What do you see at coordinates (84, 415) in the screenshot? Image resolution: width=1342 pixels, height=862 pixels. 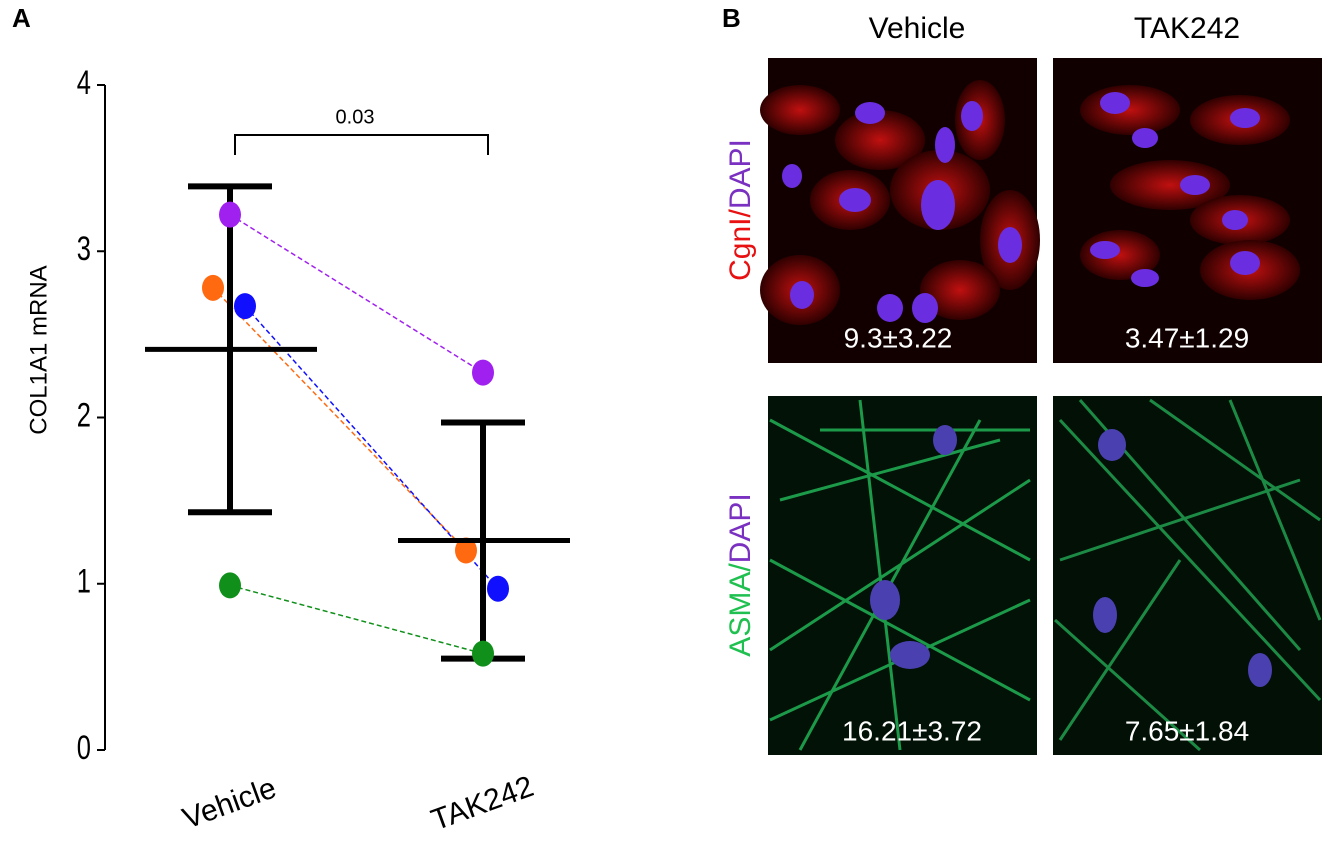 I see `y-tick-label: 2` at bounding box center [84, 415].